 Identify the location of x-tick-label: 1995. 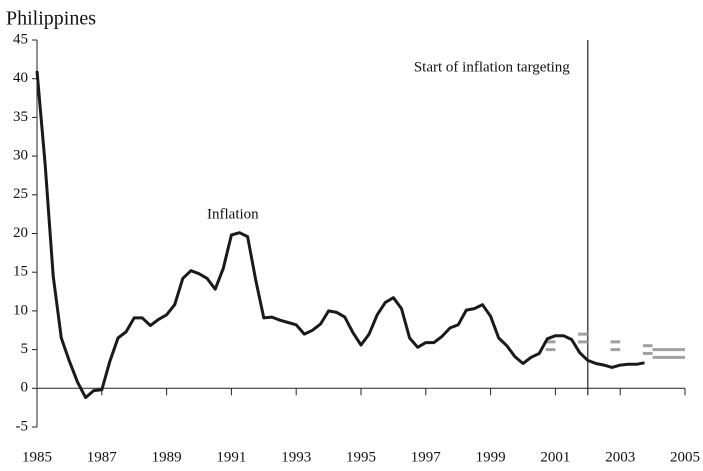
(361, 457).